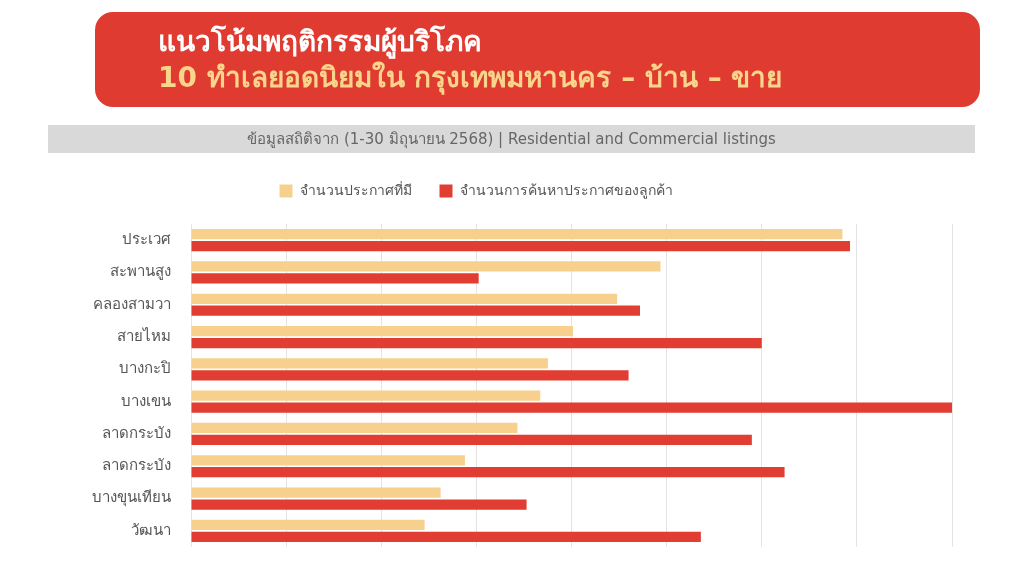 The height and width of the screenshot is (576, 1024). I want to click on y-tick-label: วัฒนา, so click(151, 529).